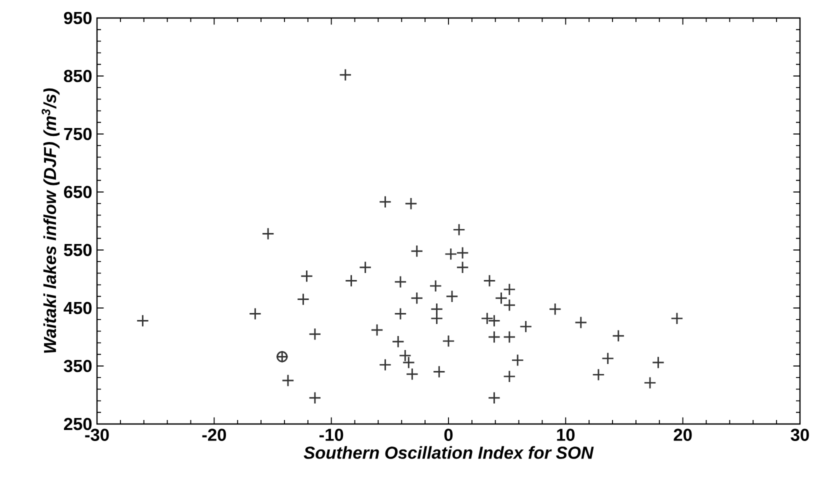  I want to click on x-tick-label: -20, so click(214, 434).